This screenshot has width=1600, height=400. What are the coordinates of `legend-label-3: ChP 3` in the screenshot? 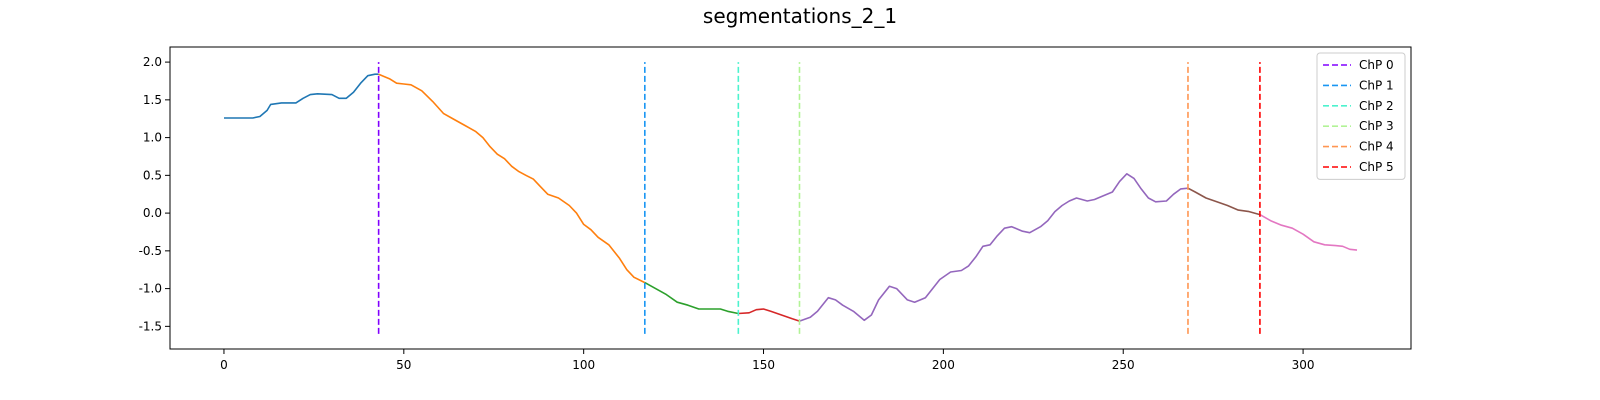 It's located at (1376, 126).